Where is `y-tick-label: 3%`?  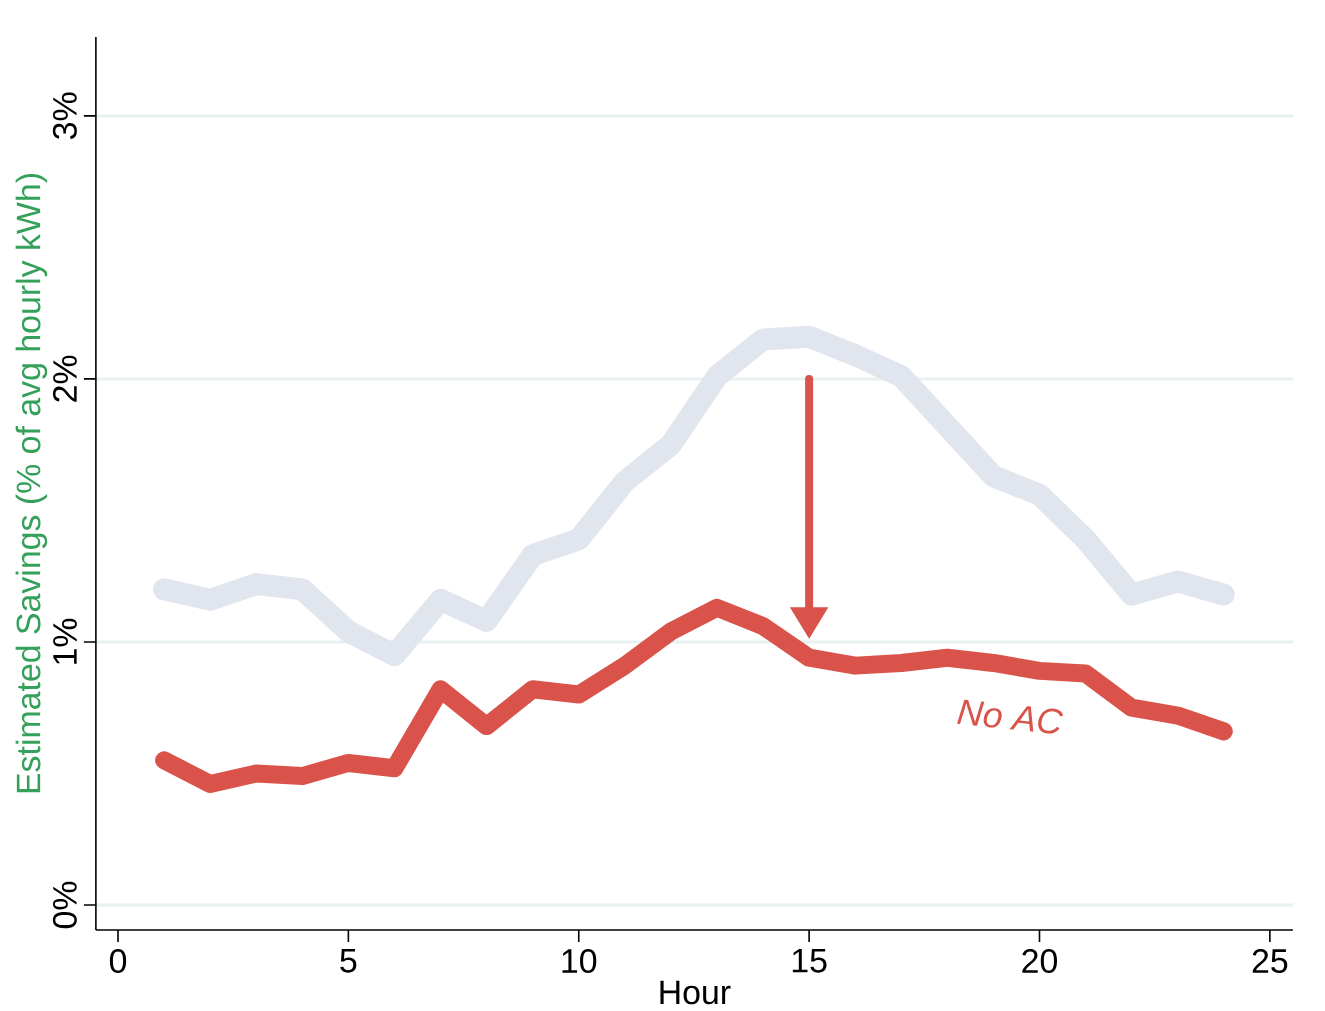 y-tick-label: 3% is located at coordinates (64, 116).